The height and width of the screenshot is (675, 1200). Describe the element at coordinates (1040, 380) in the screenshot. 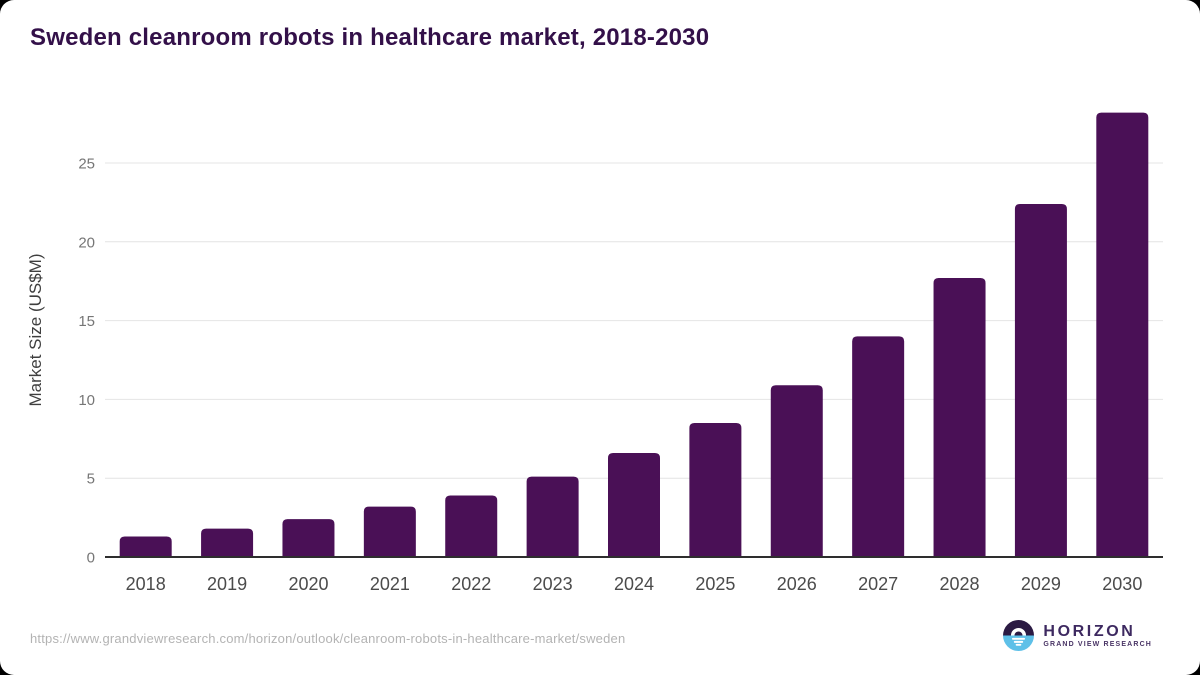

I see `bar-2029` at that location.